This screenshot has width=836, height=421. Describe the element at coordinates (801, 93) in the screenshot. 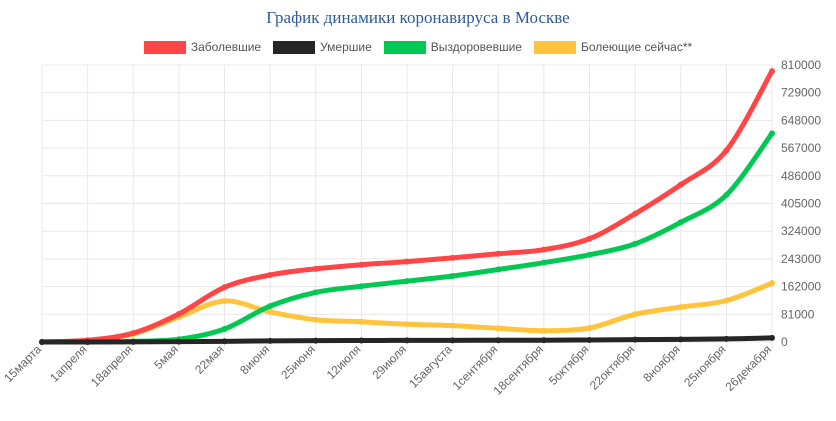

I see `y-tick-label-9: 729000` at that location.